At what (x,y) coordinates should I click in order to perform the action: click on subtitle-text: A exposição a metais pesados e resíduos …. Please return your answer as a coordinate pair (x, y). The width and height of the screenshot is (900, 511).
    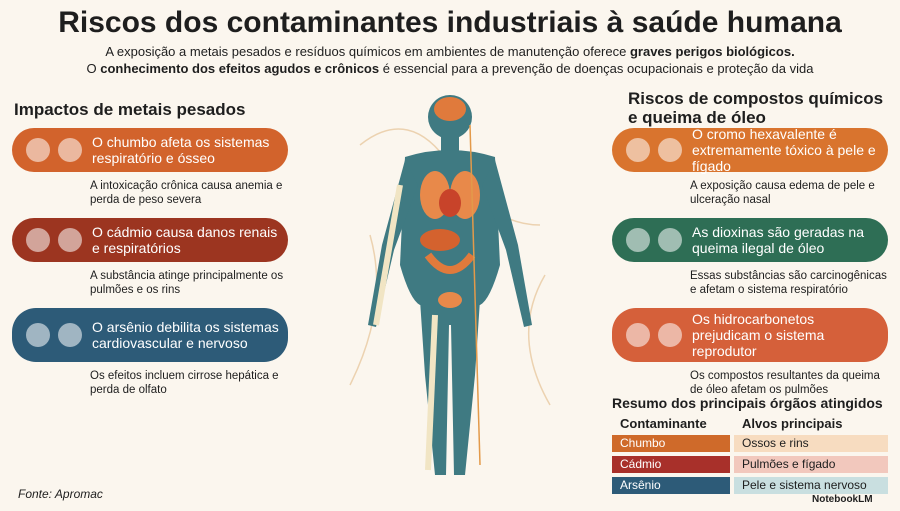
    Looking at the image, I should click on (366, 51).